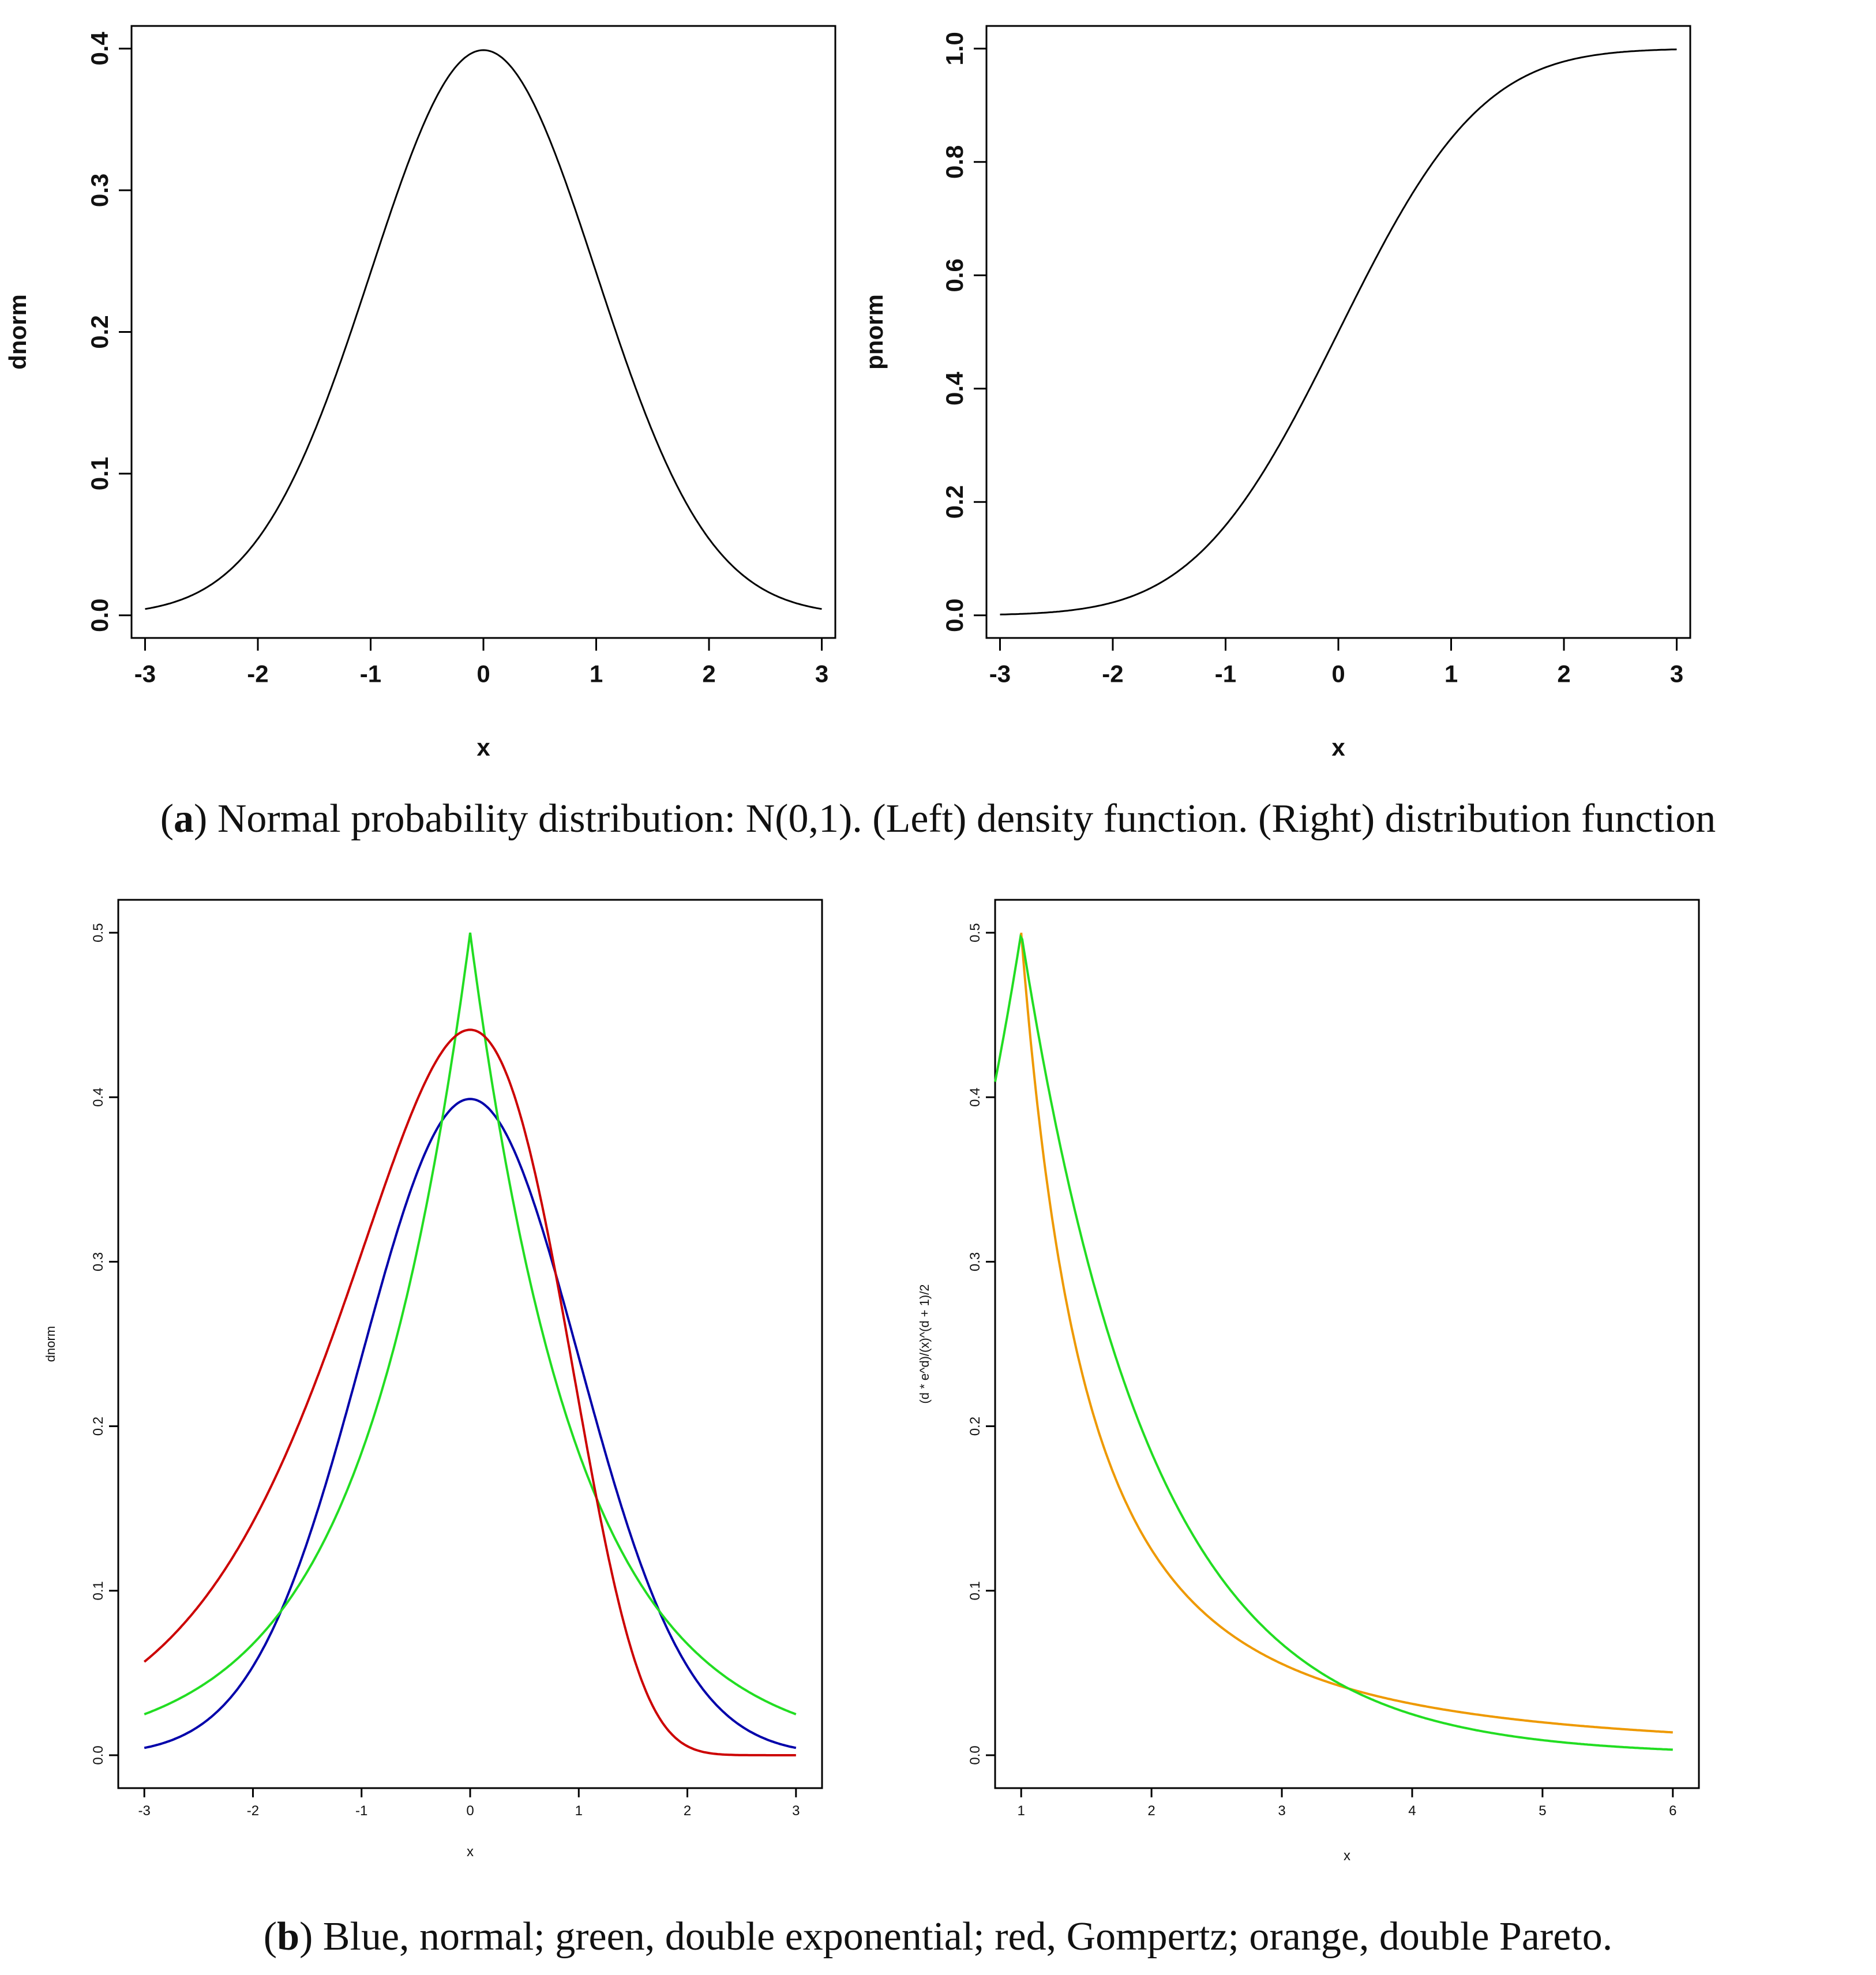 Image resolution: width=1876 pixels, height=1975 pixels. Describe the element at coordinates (924, 1344) in the screenshot. I see `y-axis-label: (d * e^d)/(x)^(d + 1)/2` at that location.